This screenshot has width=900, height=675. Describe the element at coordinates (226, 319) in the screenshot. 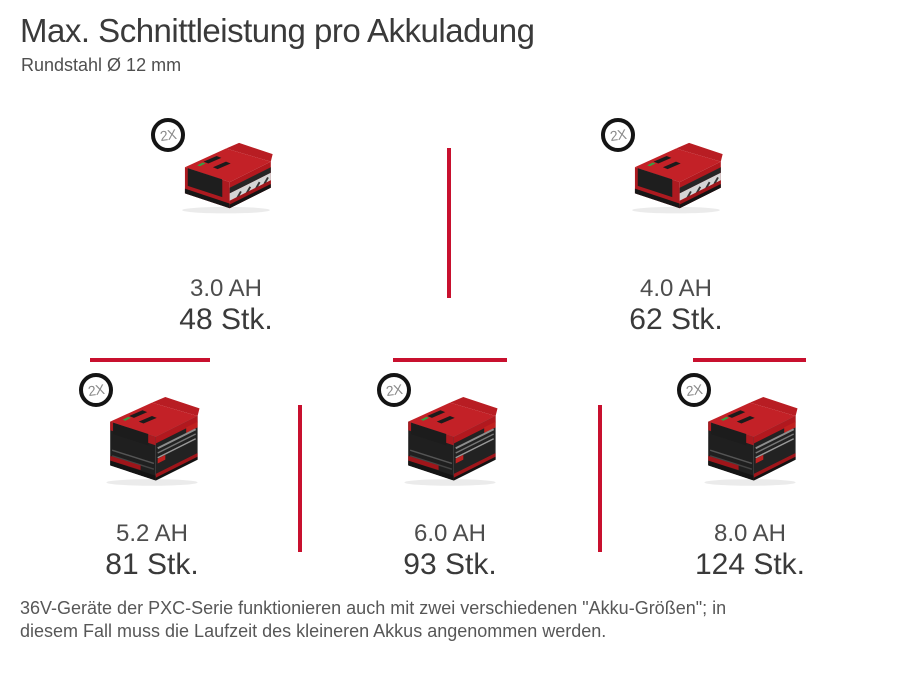

I see `cut-count-label: 48 Stk.` at that location.